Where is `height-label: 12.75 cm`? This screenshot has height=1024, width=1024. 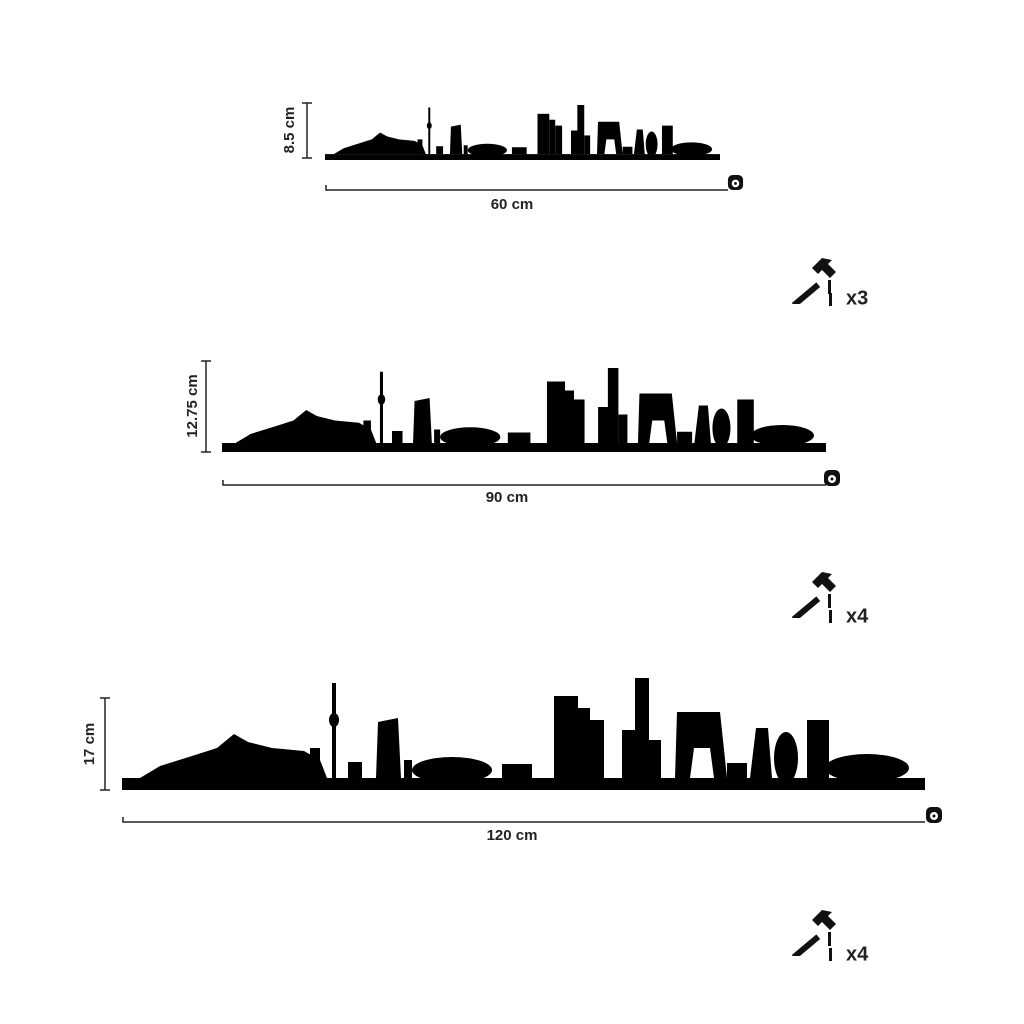
height-label: 12.75 cm is located at coordinates (192, 405).